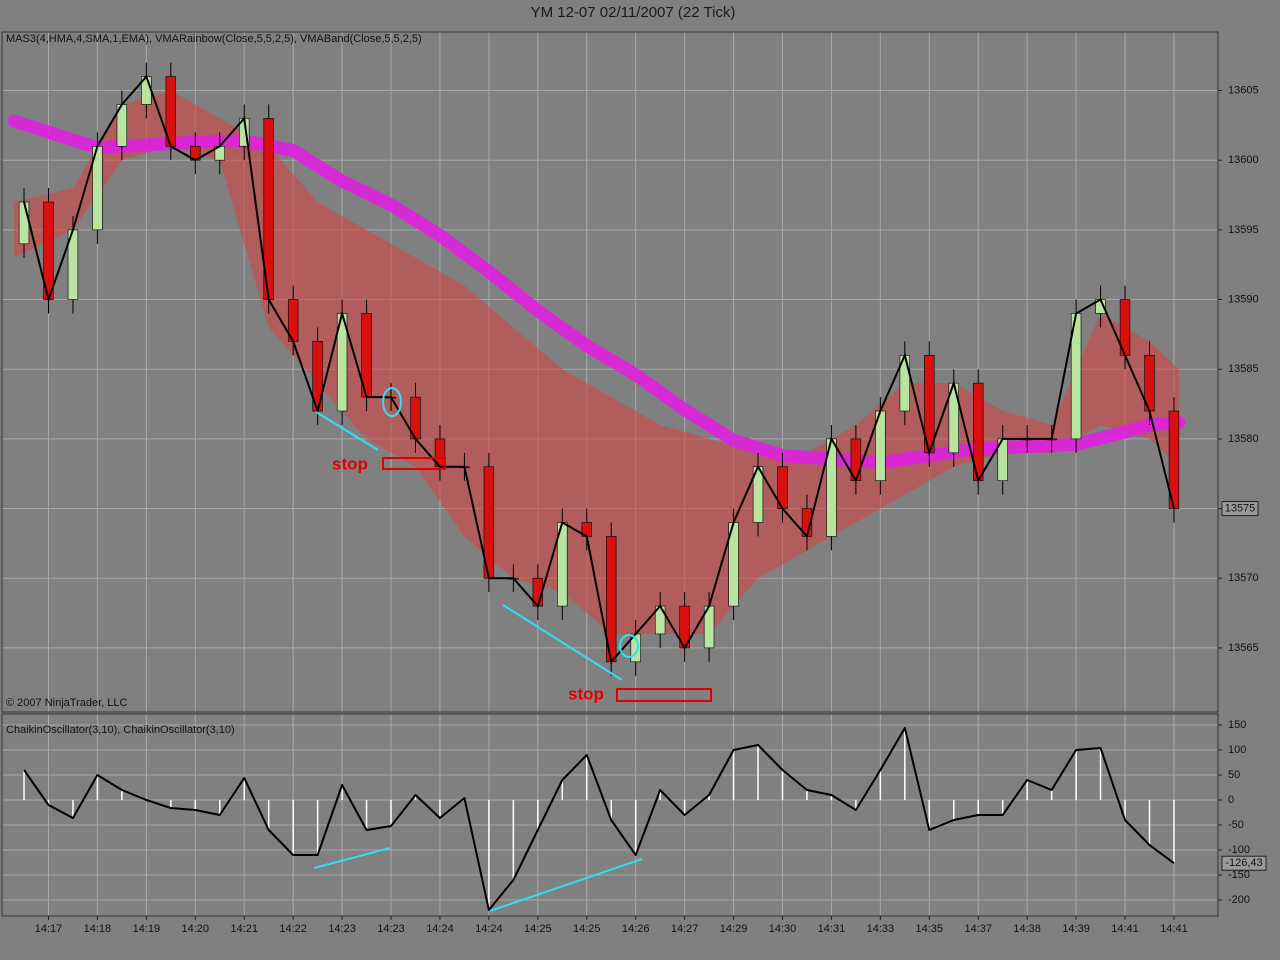  What do you see at coordinates (636, 929) in the screenshot?
I see `x-tick-label: 14:26` at bounding box center [636, 929].